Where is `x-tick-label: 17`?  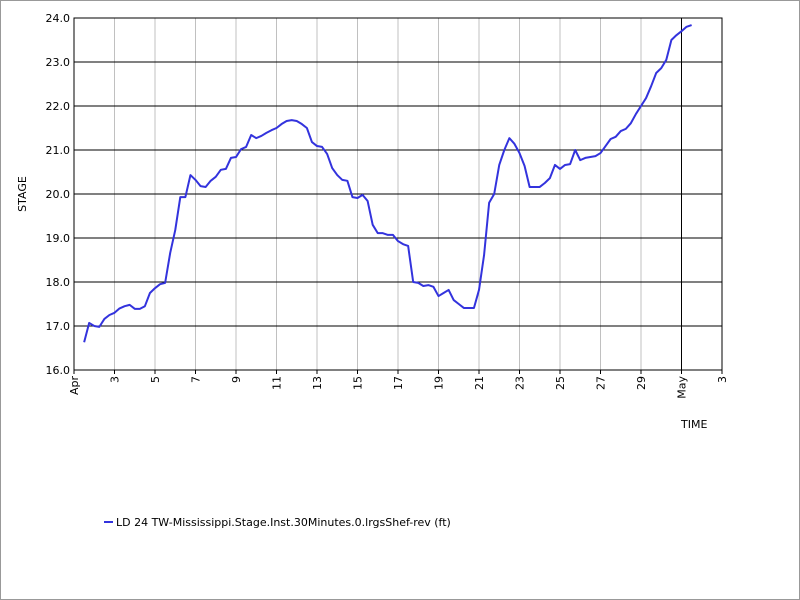
x-tick-label: 17 is located at coordinates (398, 383).